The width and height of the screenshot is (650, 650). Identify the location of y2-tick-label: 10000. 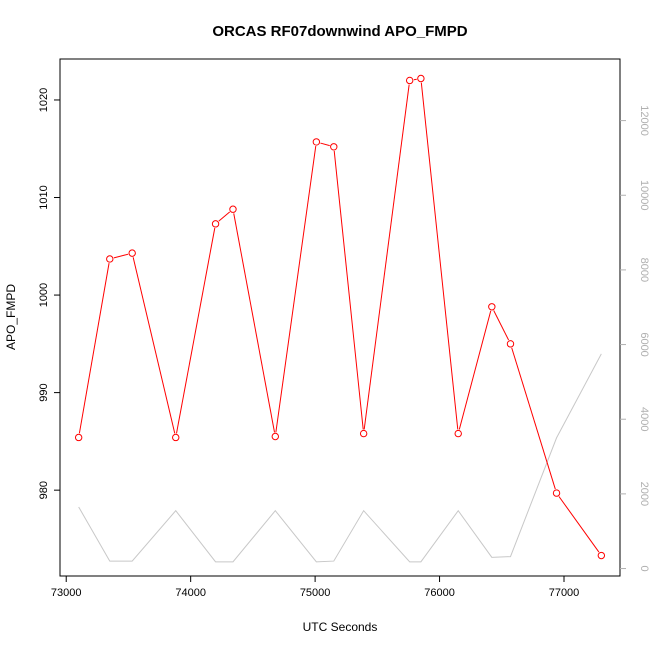
(644, 195).